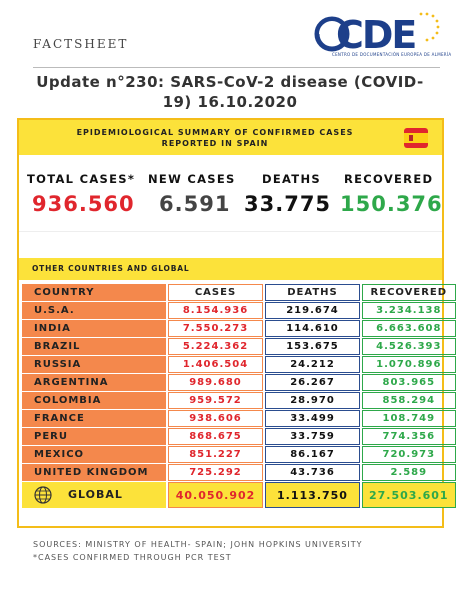  I want to click on country-cell: FRANCE, so click(94, 418).